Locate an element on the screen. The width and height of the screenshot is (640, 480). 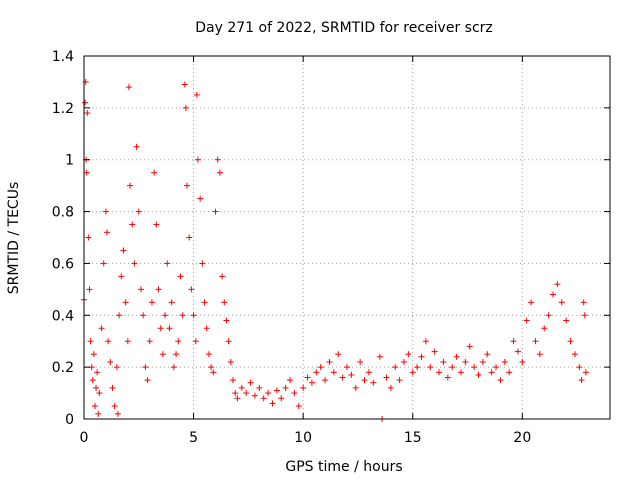
y-tick-label: 0.4 is located at coordinates (63, 316).